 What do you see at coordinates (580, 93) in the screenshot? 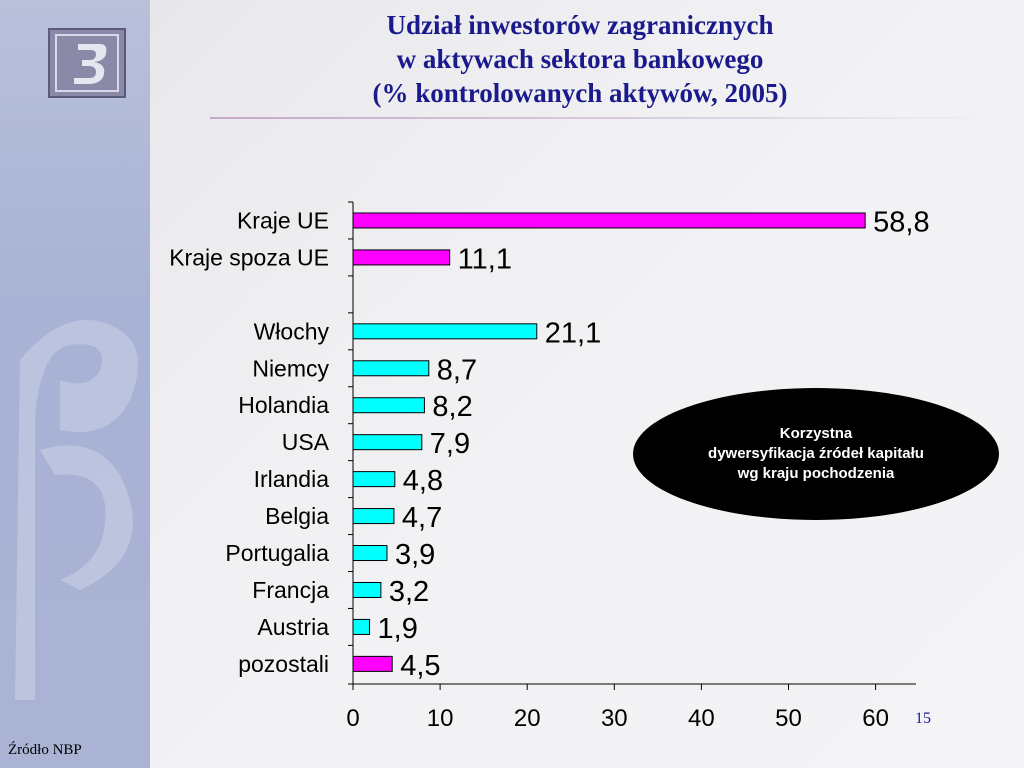
I see `title-line-3: (% kontrolowanych aktywów, 2005)` at bounding box center [580, 93].